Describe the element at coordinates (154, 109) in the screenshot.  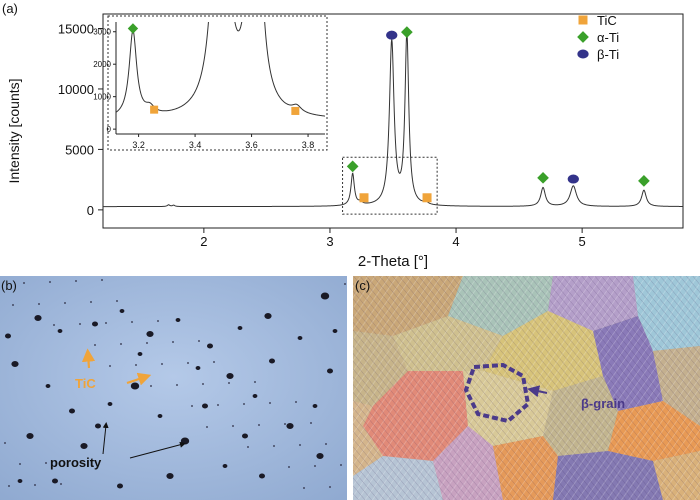
I see `inset-phase-marker` at that location.